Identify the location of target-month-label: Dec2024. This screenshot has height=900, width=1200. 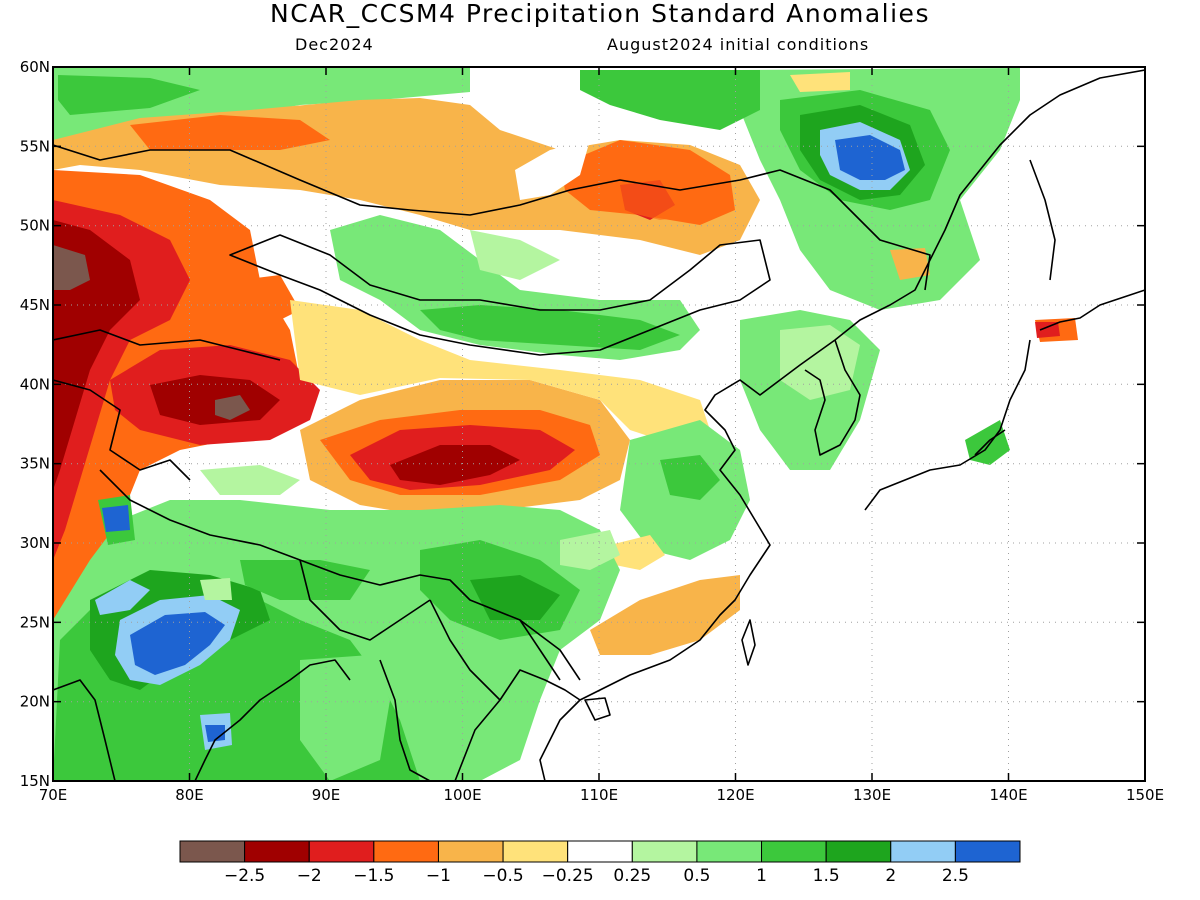
(334, 44).